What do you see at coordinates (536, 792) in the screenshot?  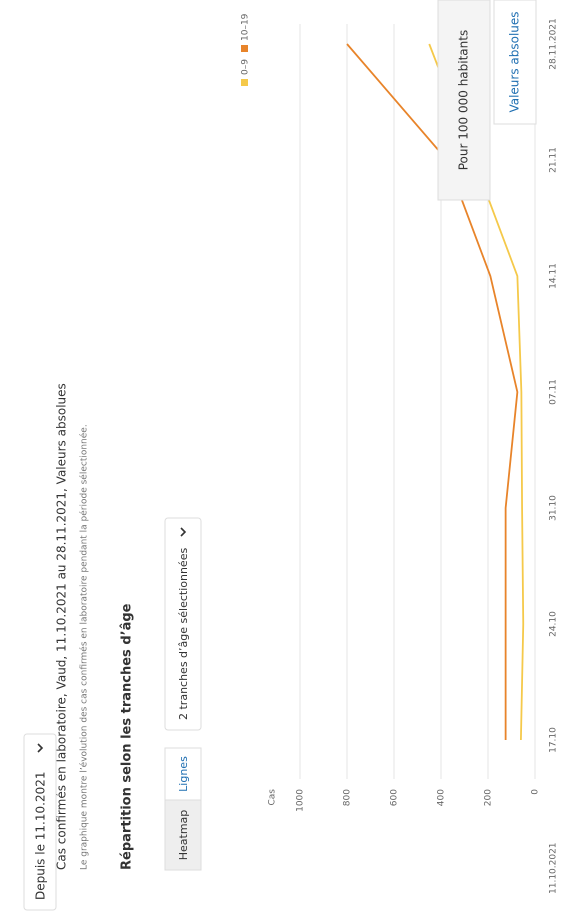 I see `y-tick-label: 0` at bounding box center [536, 792].